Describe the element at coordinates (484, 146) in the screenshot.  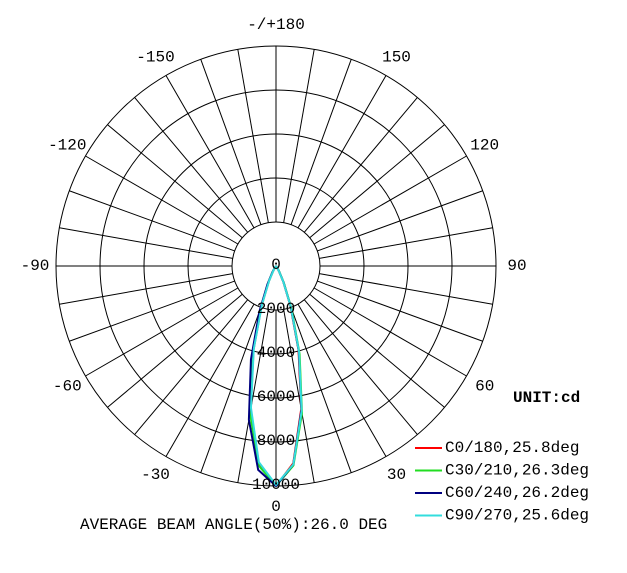
I see `angle-tick-label: 120` at that location.